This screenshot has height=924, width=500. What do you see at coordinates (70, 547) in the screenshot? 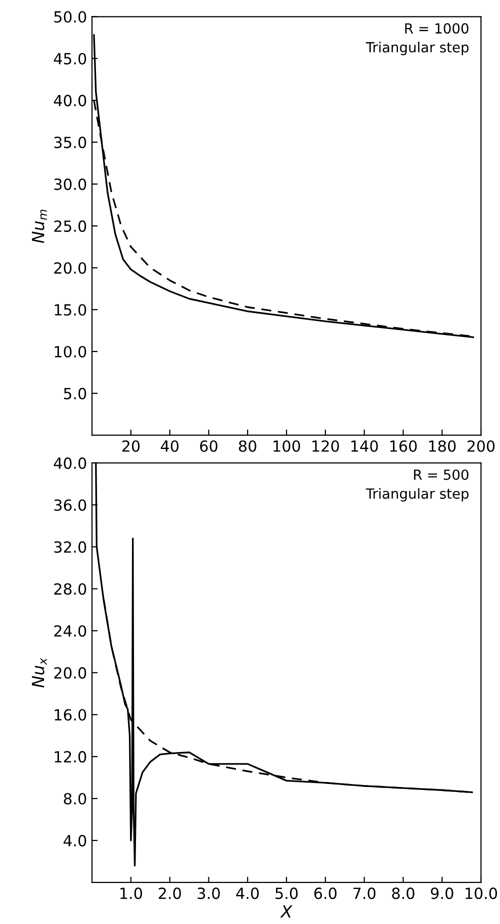
I see `y-tick-label: 32.0` at bounding box center [70, 547].